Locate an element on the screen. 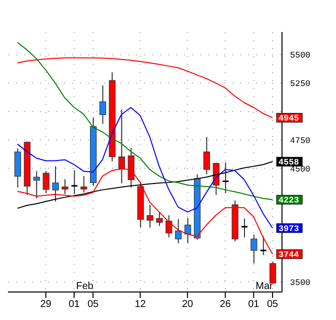  y-tick-label: 3500 is located at coordinates (300, 283).